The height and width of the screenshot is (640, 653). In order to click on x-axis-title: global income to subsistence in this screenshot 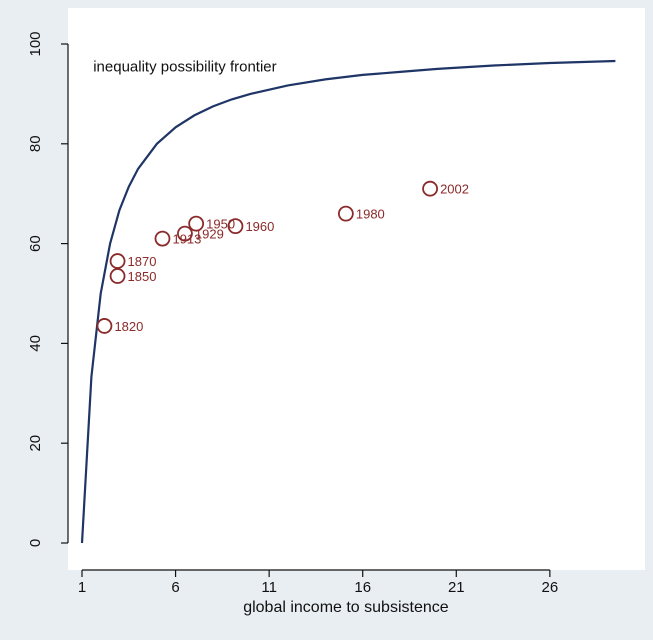, I will do `click(346, 607)`.